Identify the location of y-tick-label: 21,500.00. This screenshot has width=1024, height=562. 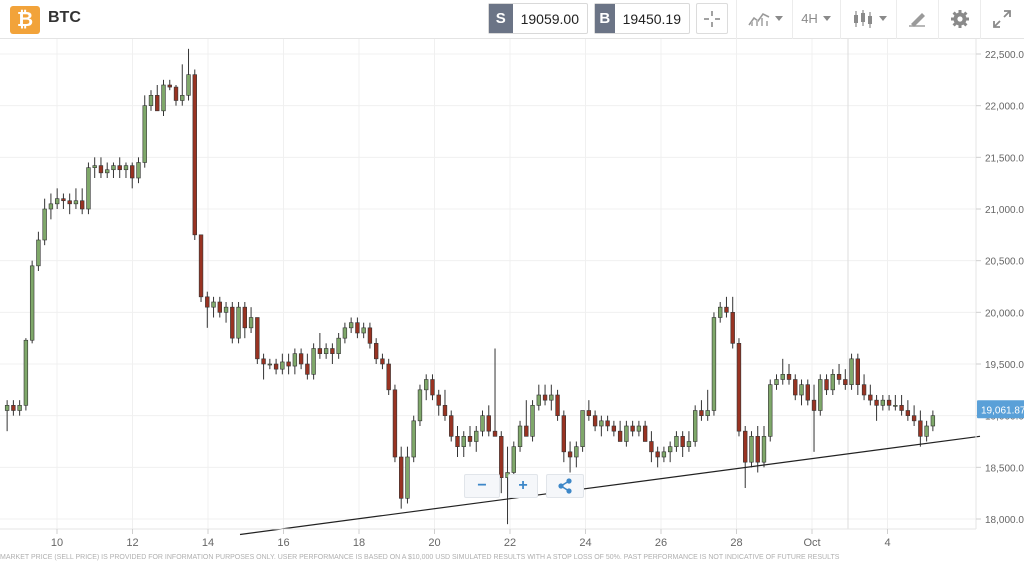
(1004, 158).